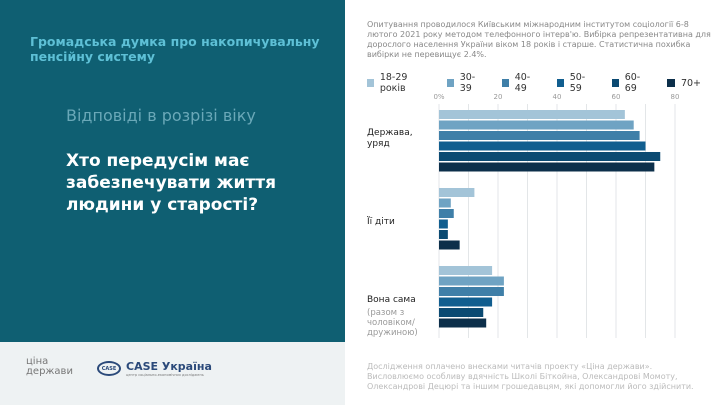  What do you see at coordinates (616, 97) in the screenshot?
I see `x-tick-label: 60` at bounding box center [616, 97].